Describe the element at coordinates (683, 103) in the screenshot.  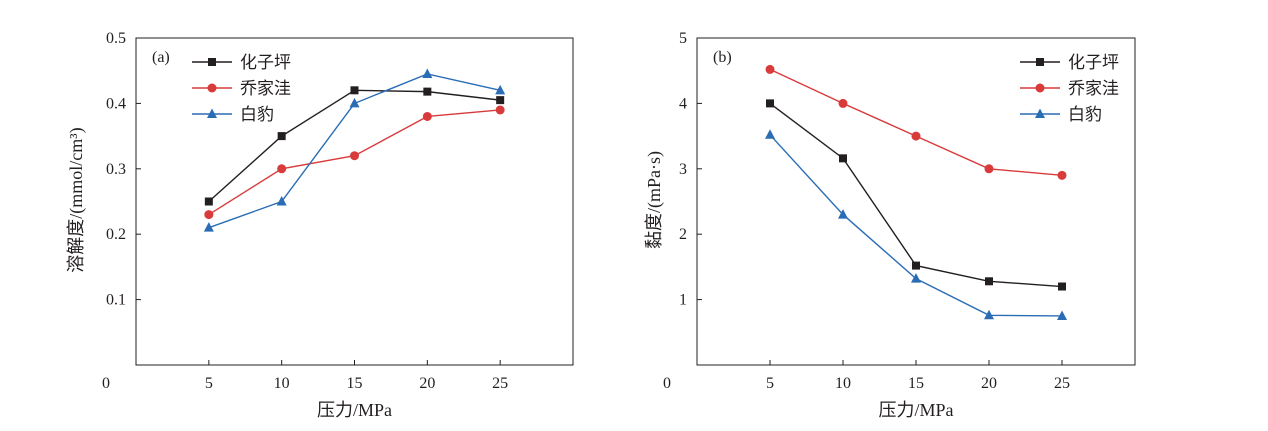
I see `y-tick-label: 4` at that location.